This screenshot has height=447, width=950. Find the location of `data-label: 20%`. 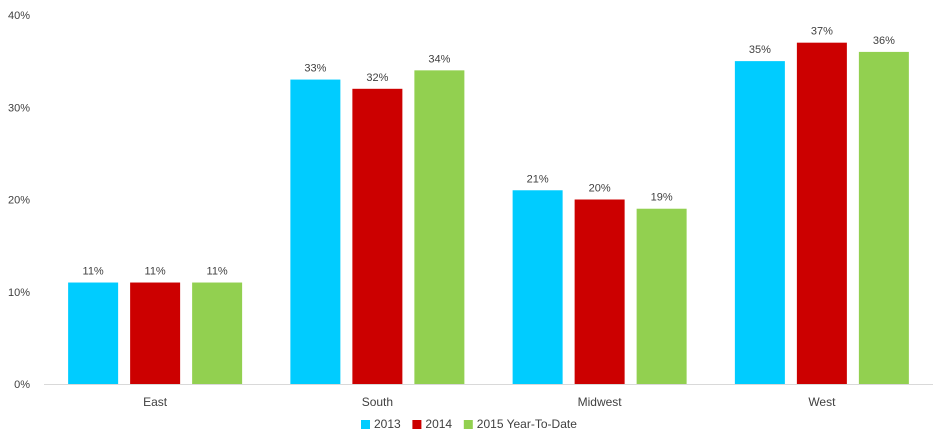

data-label: 20% is located at coordinates (600, 189).